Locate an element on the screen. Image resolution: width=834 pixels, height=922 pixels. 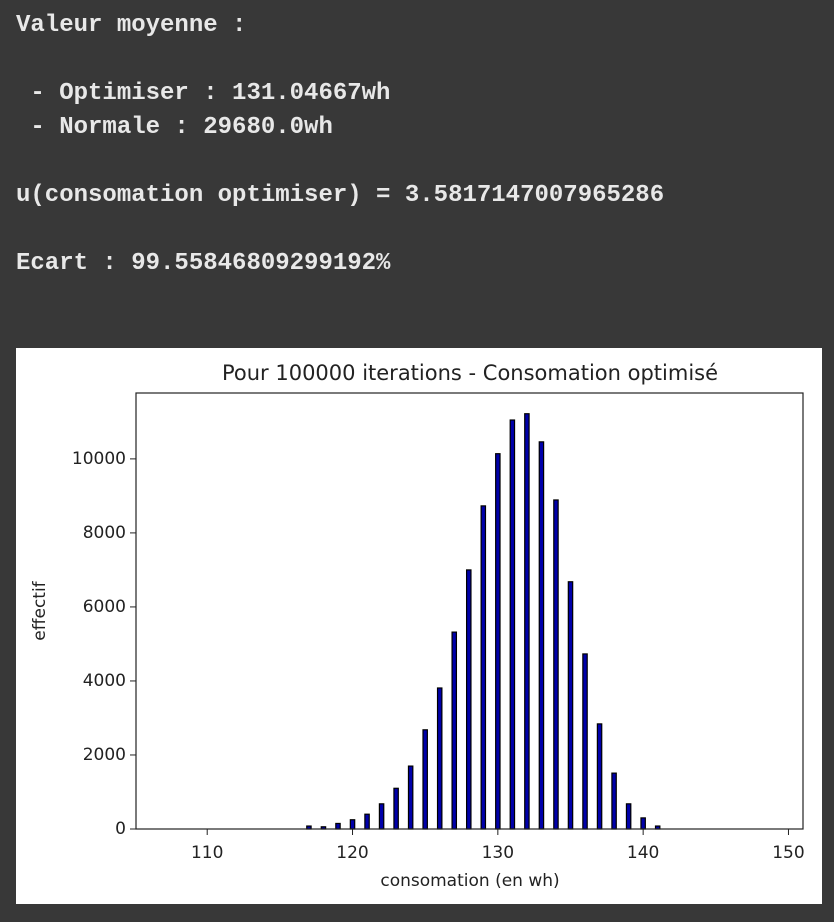
output-line: - Normale : 29680.0wh is located at coordinates (174, 127).